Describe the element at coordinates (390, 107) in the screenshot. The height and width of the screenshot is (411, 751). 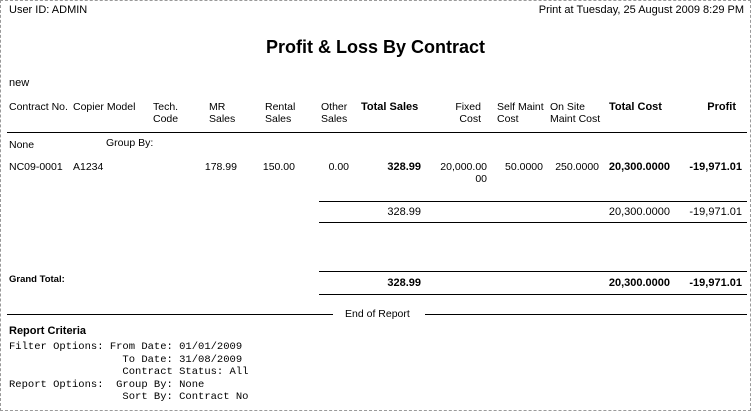
I see `col-total-sales: Total Sales` at that location.